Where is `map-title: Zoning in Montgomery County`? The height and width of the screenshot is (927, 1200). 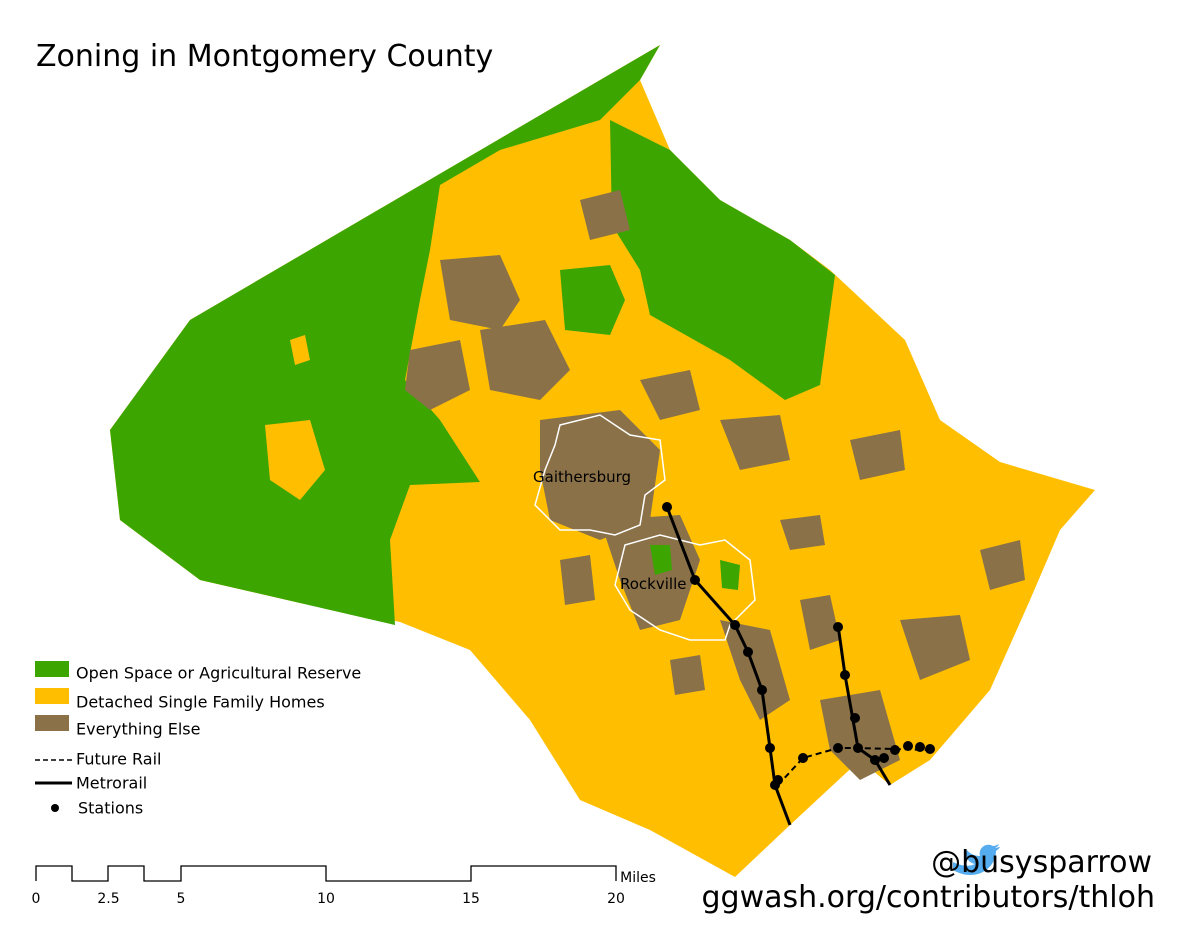 map-title: Zoning in Montgomery County is located at coordinates (264, 56).